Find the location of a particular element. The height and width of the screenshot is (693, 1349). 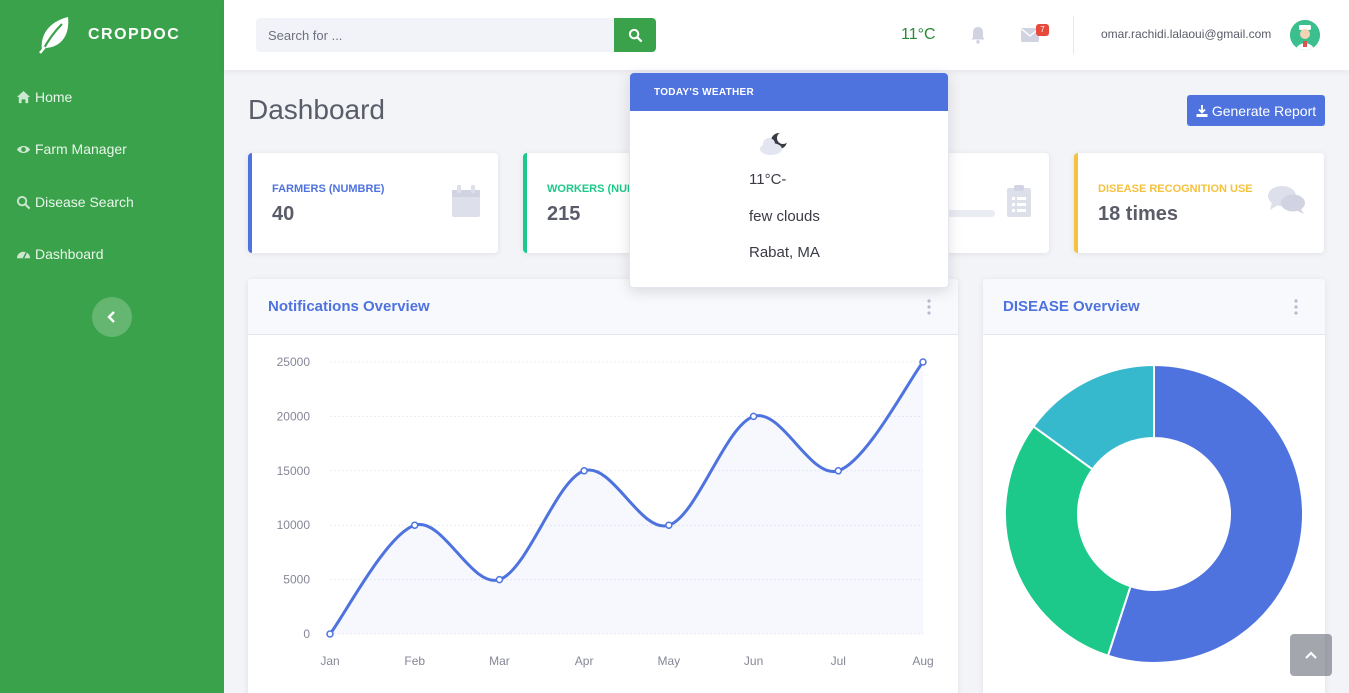

panel-title: Notifications Overview is located at coordinates (349, 306).